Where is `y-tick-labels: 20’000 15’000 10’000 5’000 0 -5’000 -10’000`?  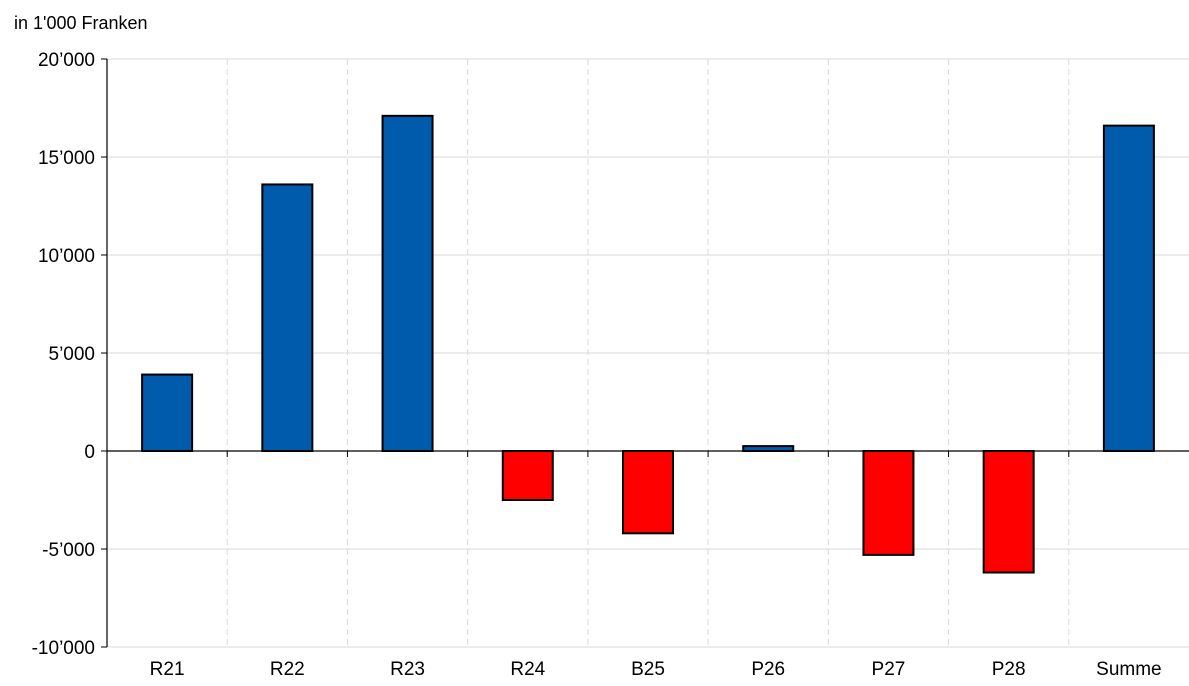 y-tick-labels: 20’000 15’000 10’000 5’000 0 -5’000 -10’000 is located at coordinates (63, 354).